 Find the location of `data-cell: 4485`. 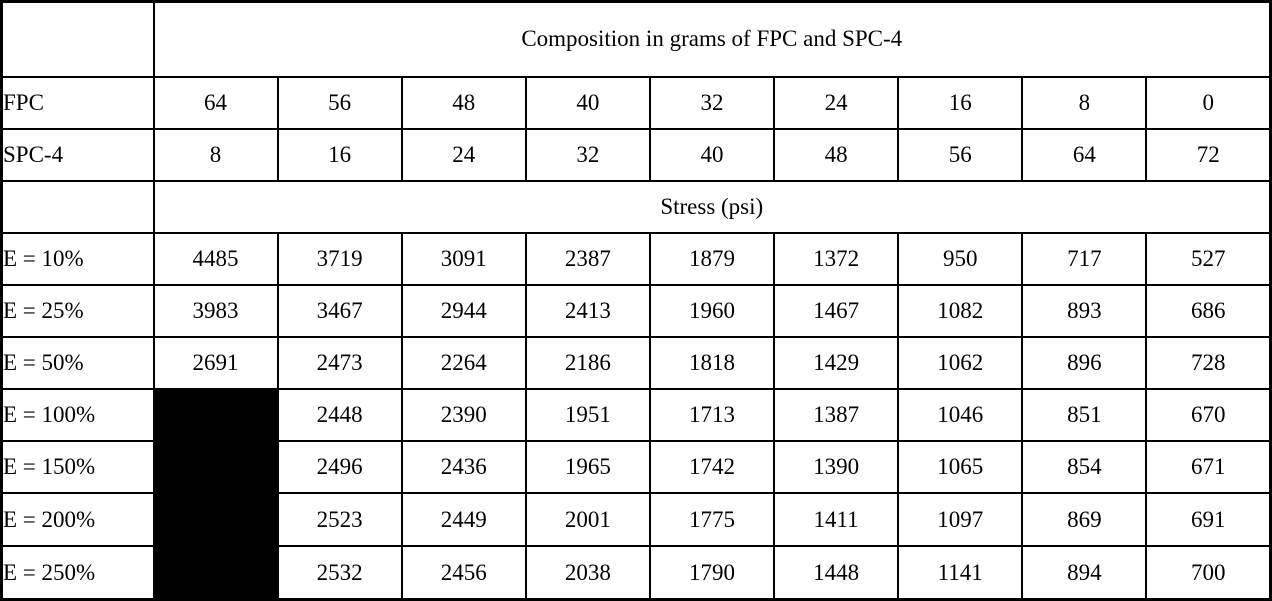

data-cell: 4485 is located at coordinates (215, 258).